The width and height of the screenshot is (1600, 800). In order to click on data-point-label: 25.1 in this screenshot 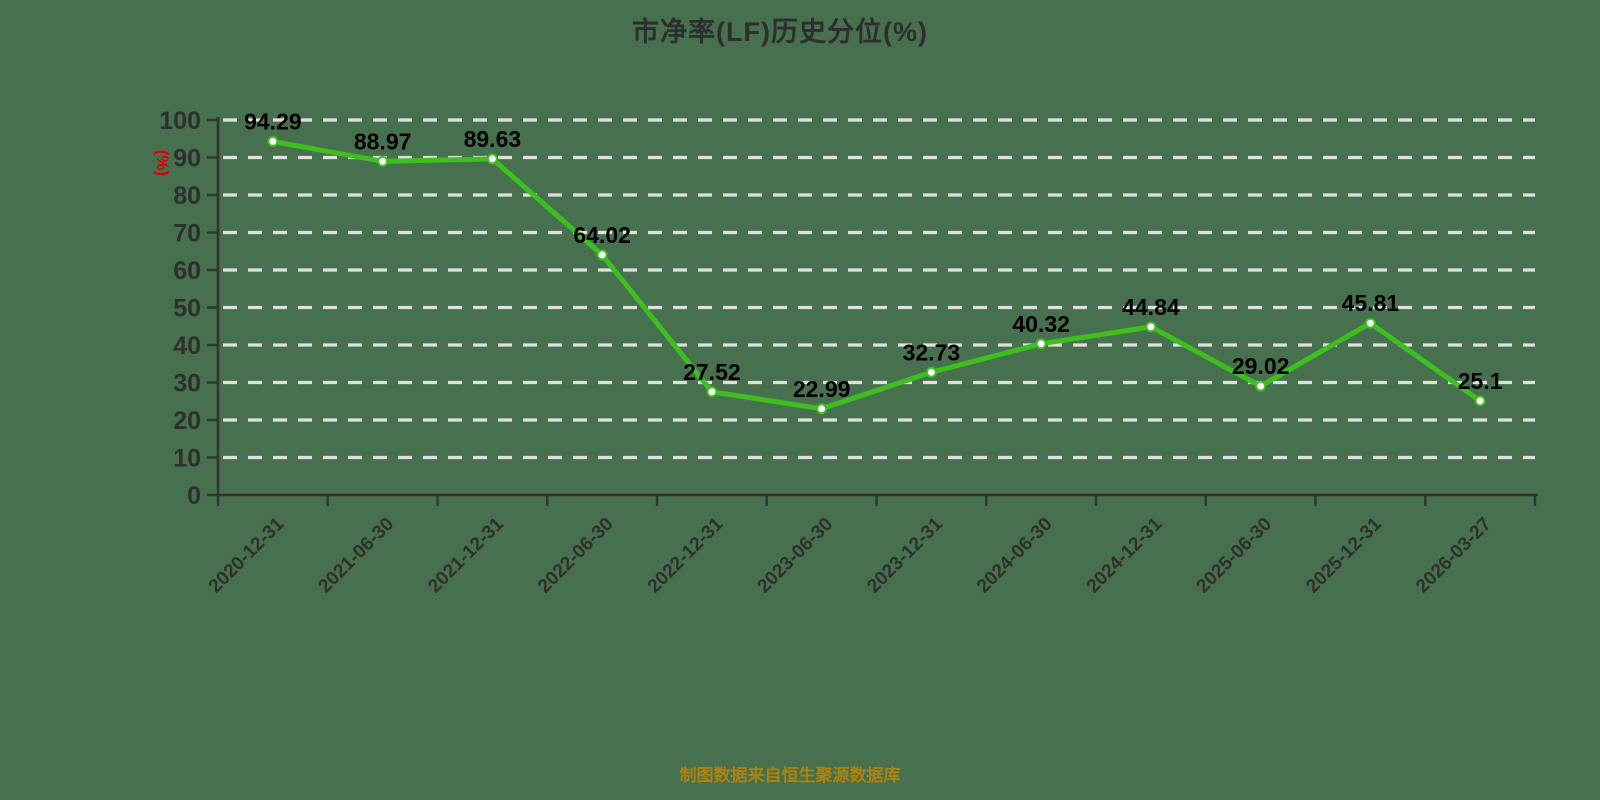, I will do `click(1480, 381)`.